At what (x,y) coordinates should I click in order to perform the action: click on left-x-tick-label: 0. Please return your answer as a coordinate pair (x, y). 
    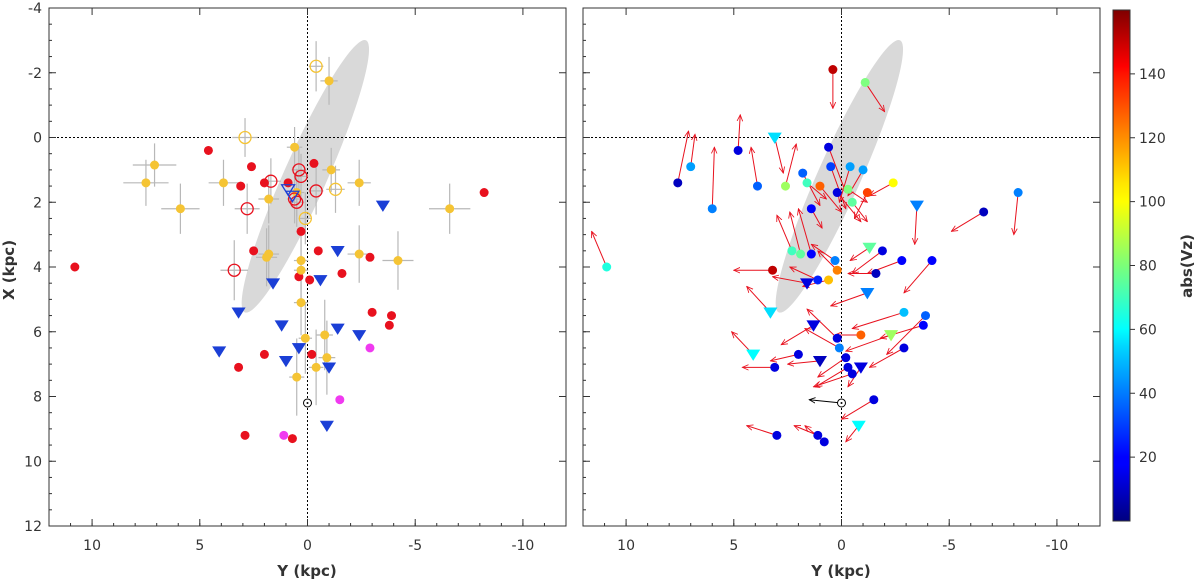
    Looking at the image, I should click on (307, 546).